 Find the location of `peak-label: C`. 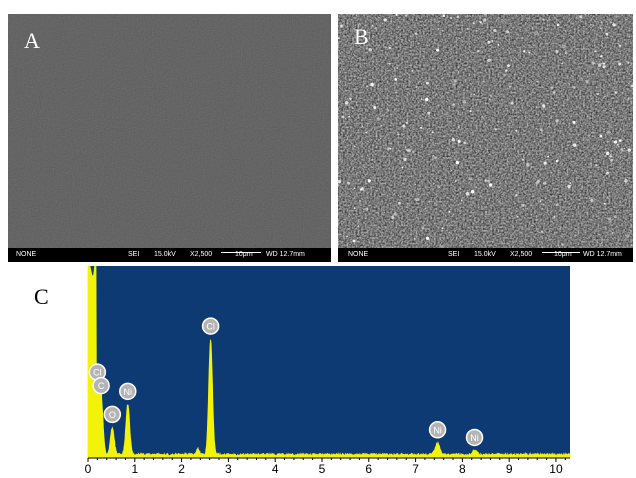

peak-label: C is located at coordinates (101, 386).